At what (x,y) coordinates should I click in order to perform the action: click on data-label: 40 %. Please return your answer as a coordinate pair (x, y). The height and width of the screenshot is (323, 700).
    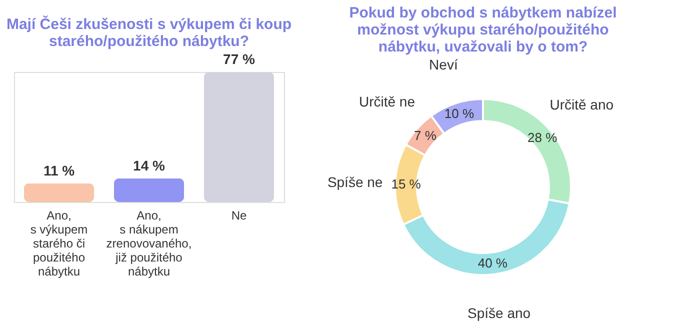
    Looking at the image, I should click on (493, 262).